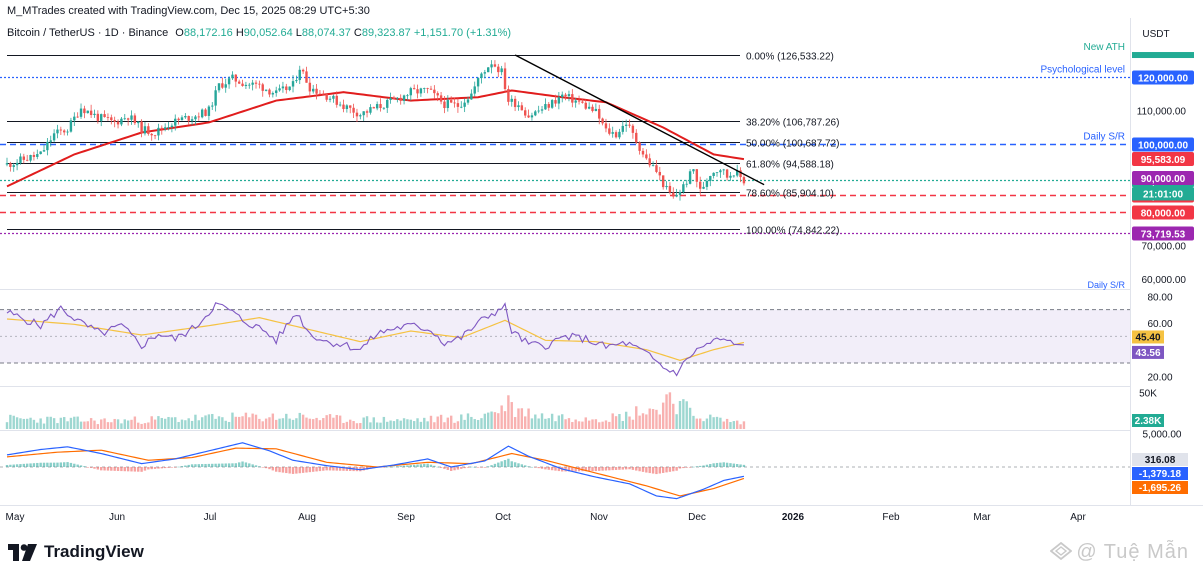  Describe the element at coordinates (88, 33) in the screenshot. I see `symbol-title: Bitcoin / TetherUS · 1D · Binance` at that location.